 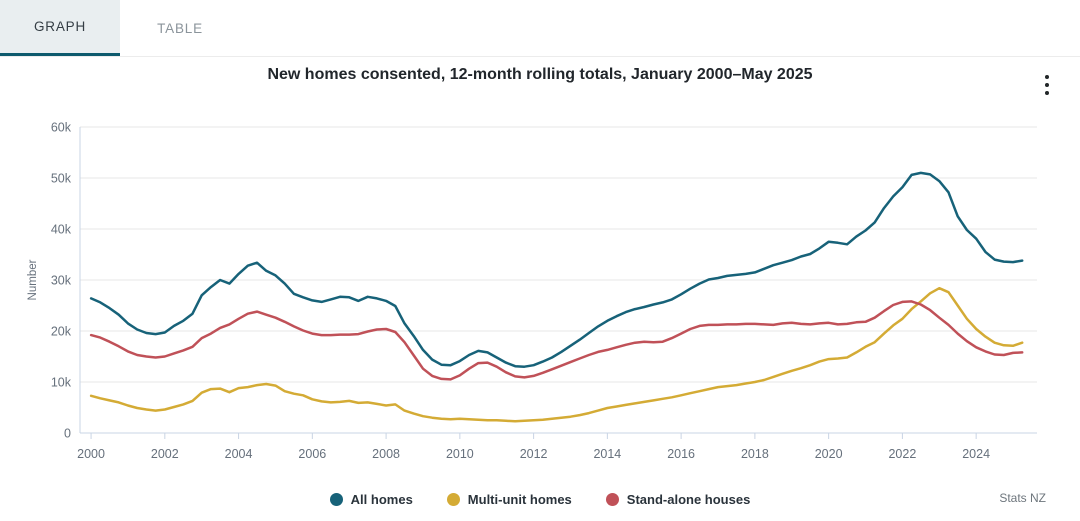 I want to click on tab-bar: GRAPH TABLE, so click(x=540, y=28).